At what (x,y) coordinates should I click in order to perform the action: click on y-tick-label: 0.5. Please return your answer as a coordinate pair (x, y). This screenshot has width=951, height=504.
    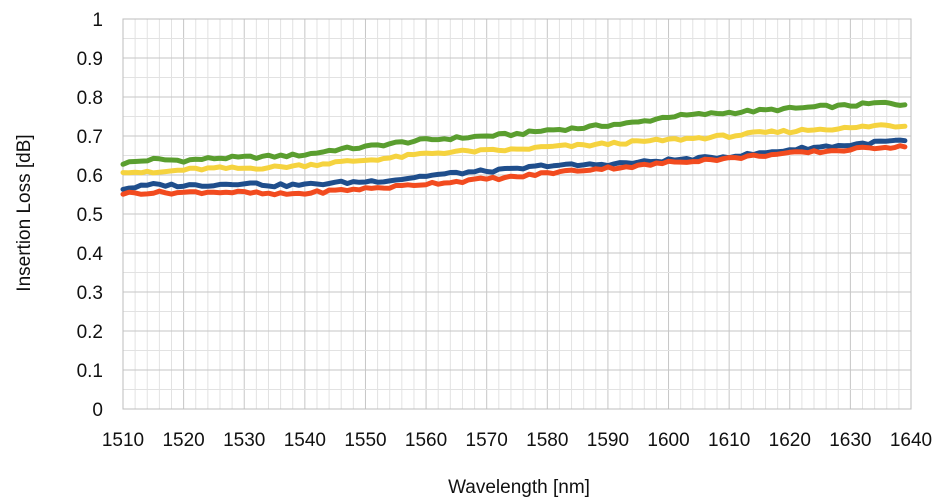
    Looking at the image, I should click on (90, 215).